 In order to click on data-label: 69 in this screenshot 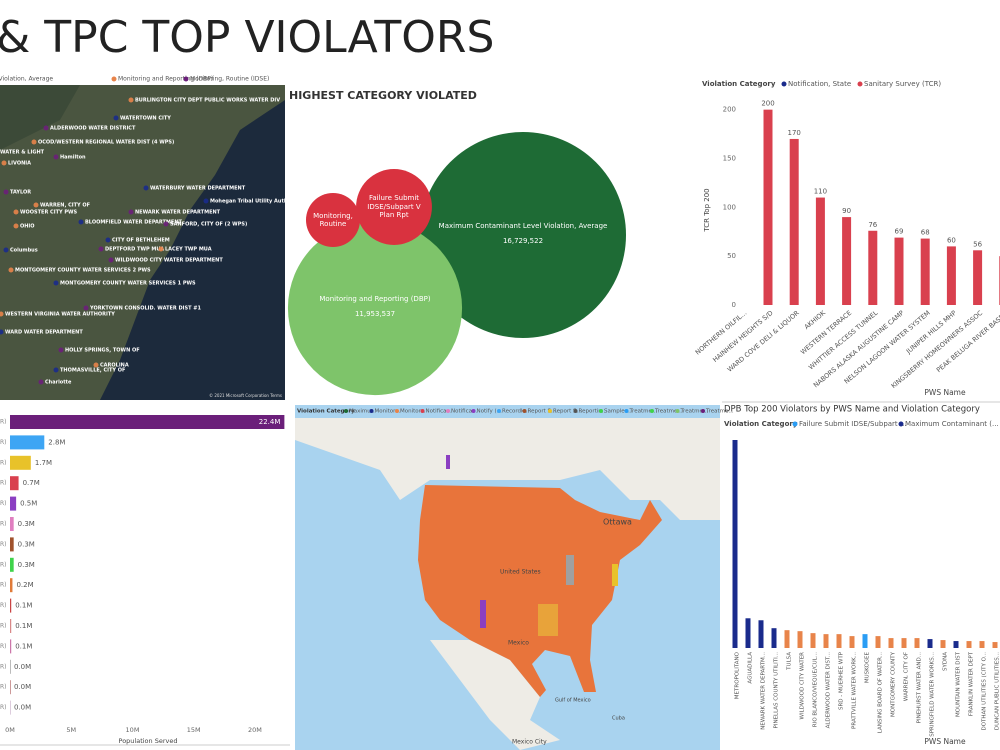, I will do `click(899, 232)`.